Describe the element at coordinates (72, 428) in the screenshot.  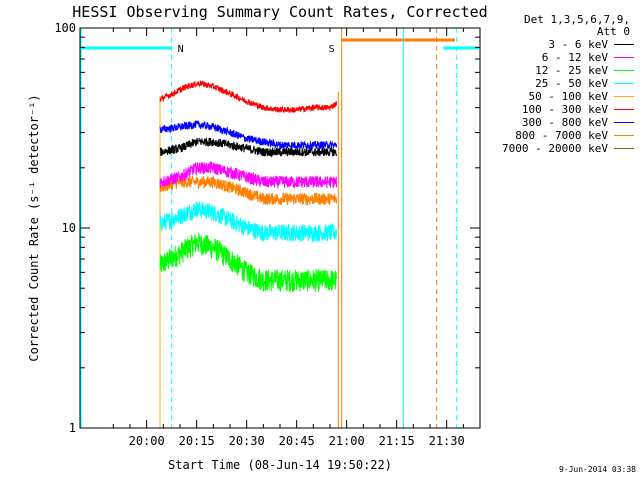
I see `y-tick-label: 1` at that location.